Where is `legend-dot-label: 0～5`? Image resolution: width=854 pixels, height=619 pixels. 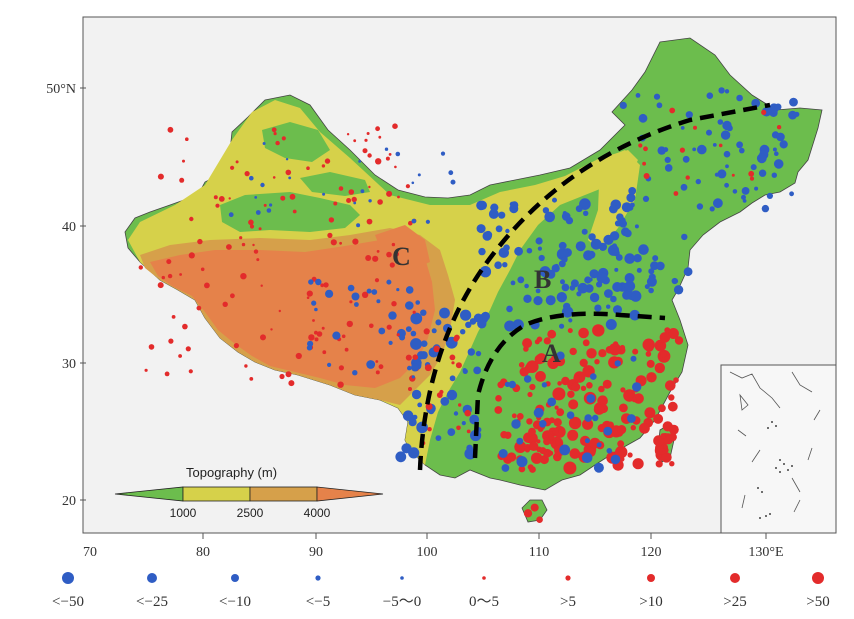
legend-dot-label: 0～5 is located at coordinates (484, 602).